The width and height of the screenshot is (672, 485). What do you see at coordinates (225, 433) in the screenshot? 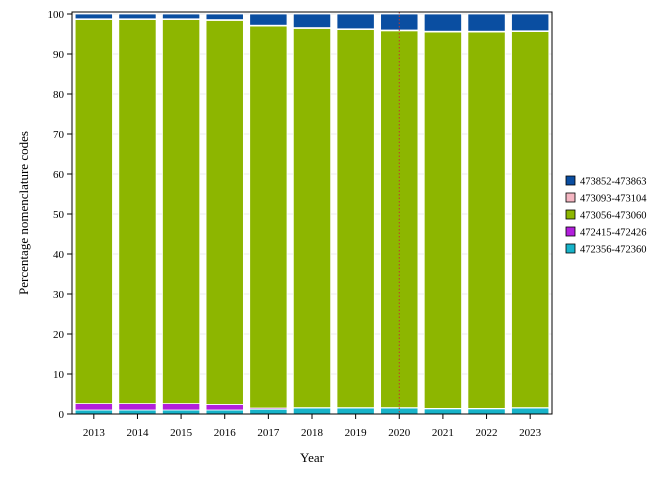
I see `x-tick-label-2016: 2016` at bounding box center [225, 433].